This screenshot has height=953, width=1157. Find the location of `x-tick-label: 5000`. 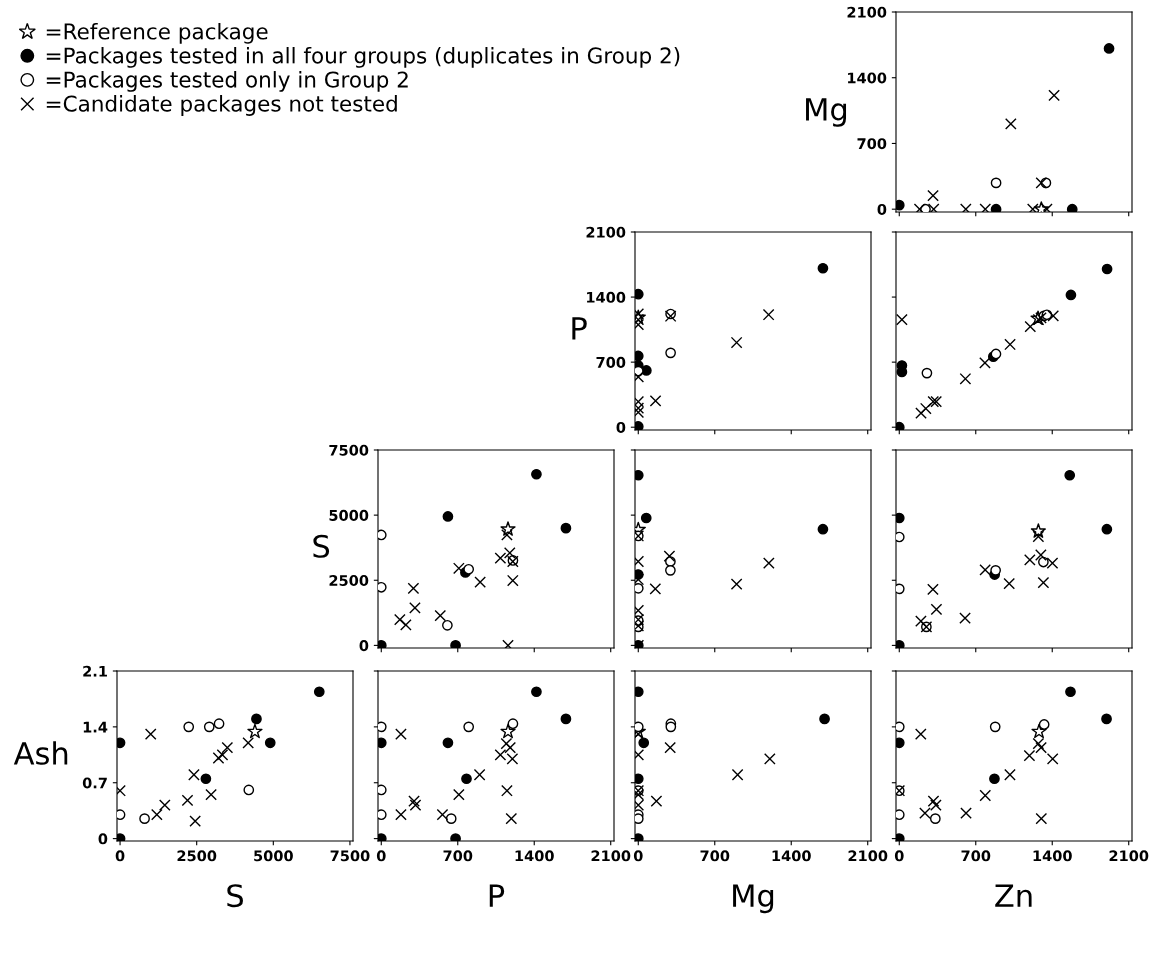

x-tick-label: 5000 is located at coordinates (273, 856).